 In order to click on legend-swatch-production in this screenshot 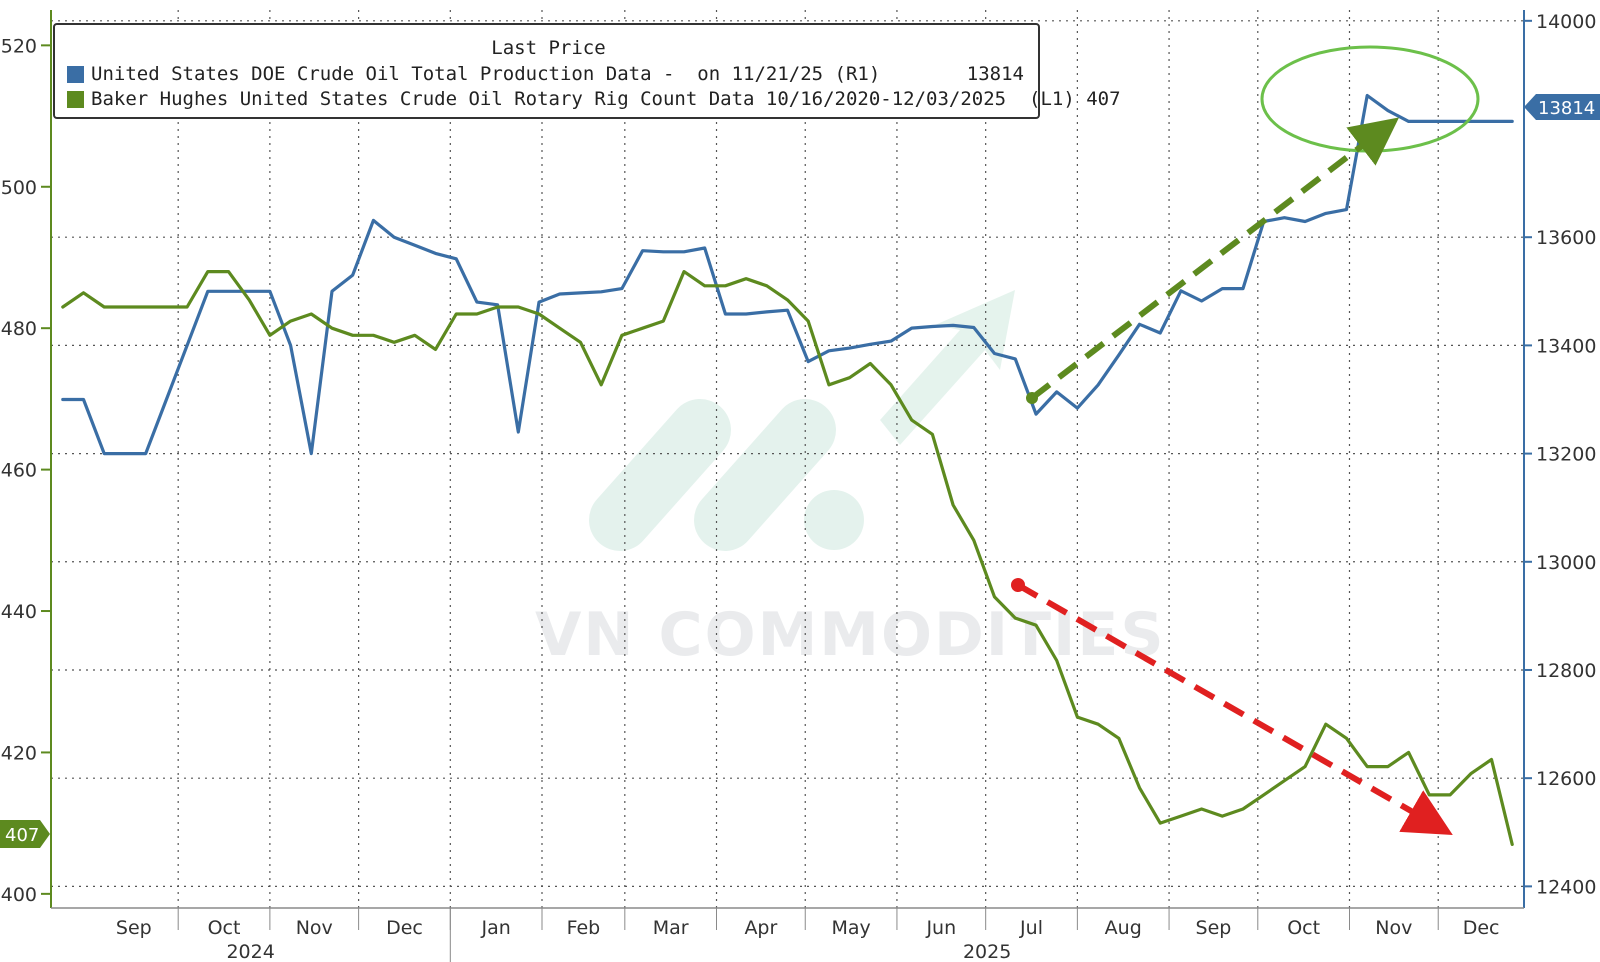, I will do `click(75, 74)`.